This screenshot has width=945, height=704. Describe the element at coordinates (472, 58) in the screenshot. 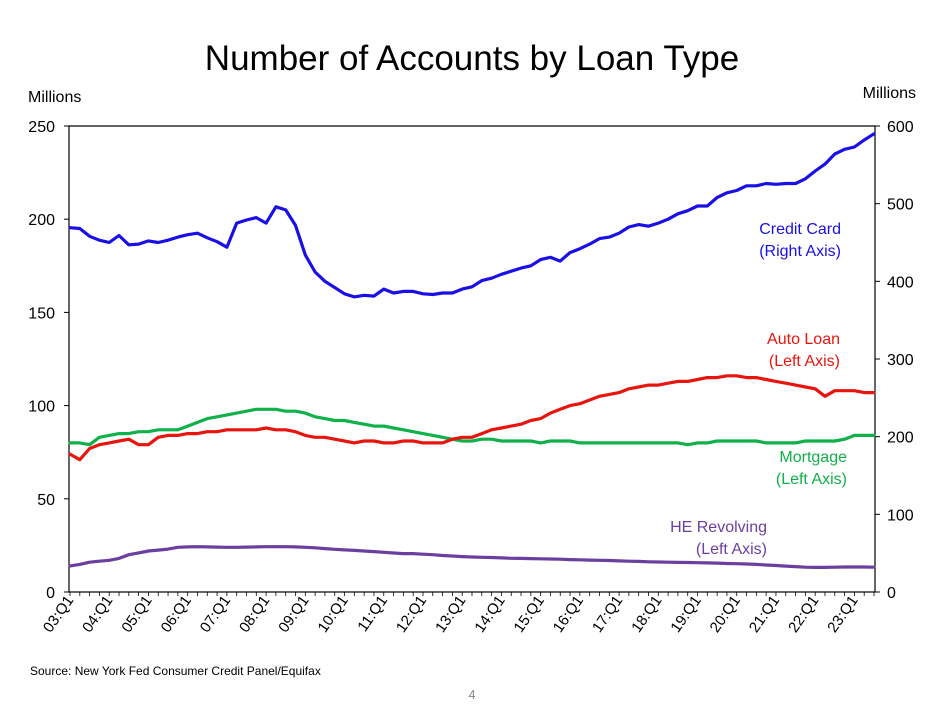

I see `chart-title: Number of Accounts by Loan Type` at that location.